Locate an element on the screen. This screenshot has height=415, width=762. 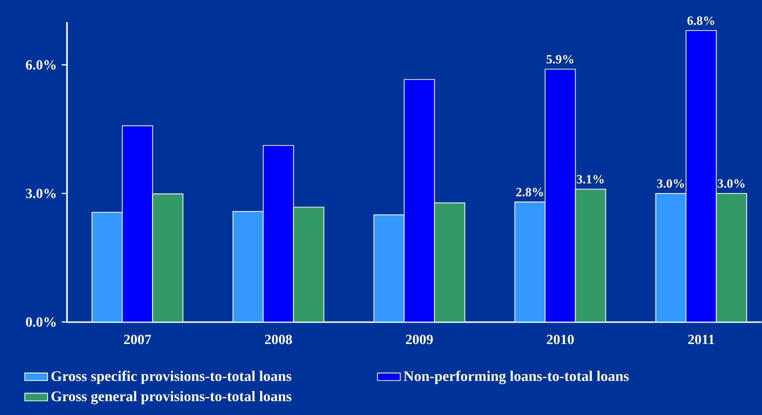
y-tick-label: 3.0% is located at coordinates (41, 193).